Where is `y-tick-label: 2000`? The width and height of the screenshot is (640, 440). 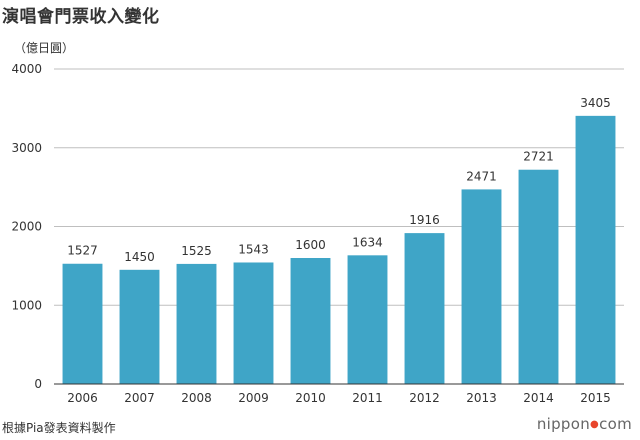
y-tick-label: 2000 is located at coordinates (26, 227).